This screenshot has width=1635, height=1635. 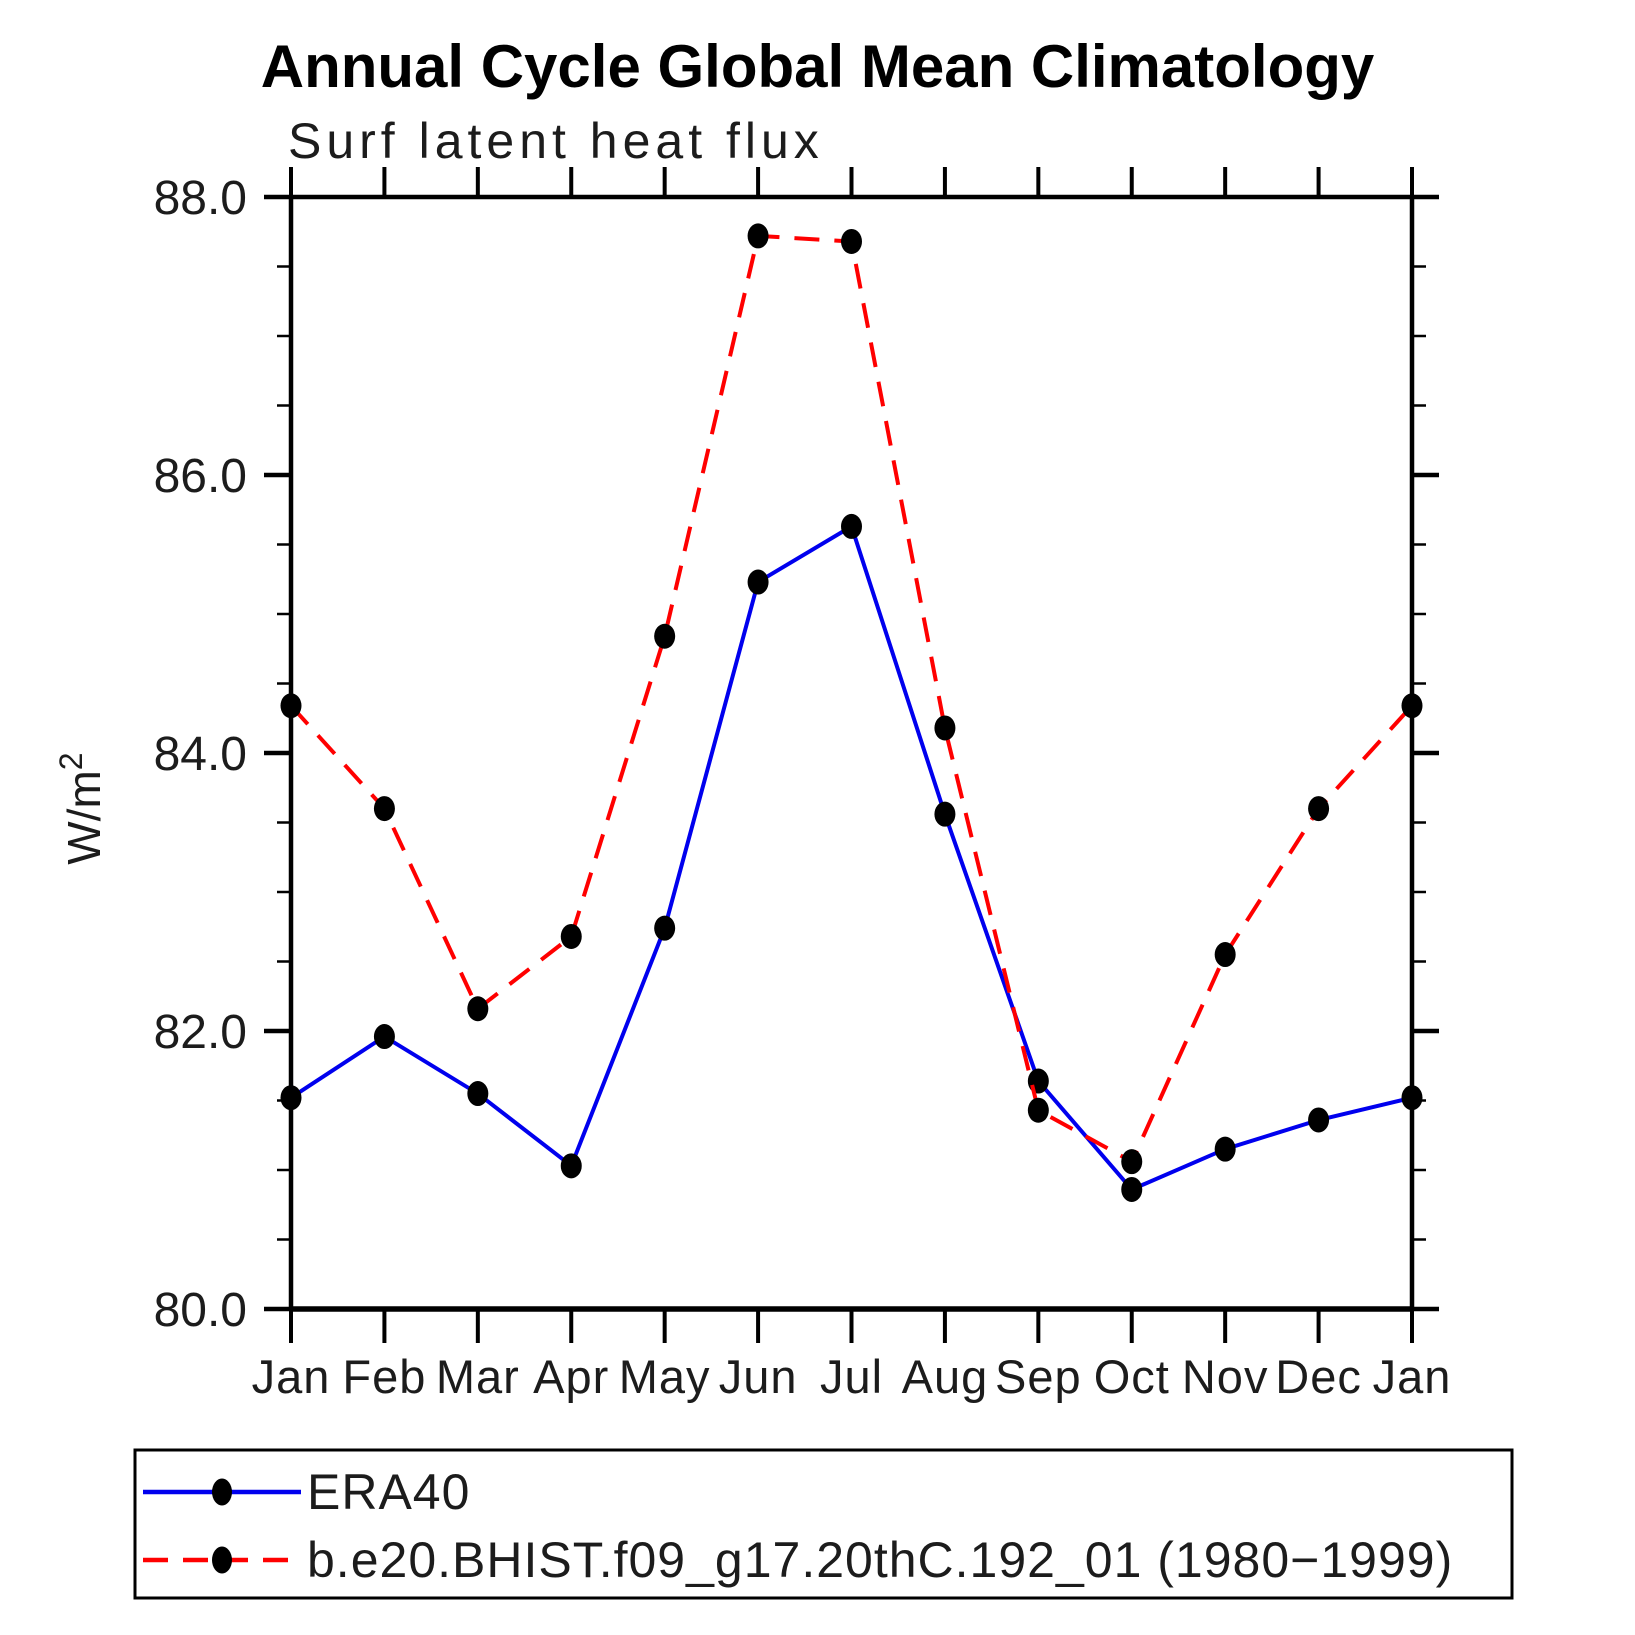 I want to click on x-tick-labels: Jan Feb Mar Apr May Jun Jul Aug Sep Oct Nov Dec Jan, so click(x=852, y=1376).